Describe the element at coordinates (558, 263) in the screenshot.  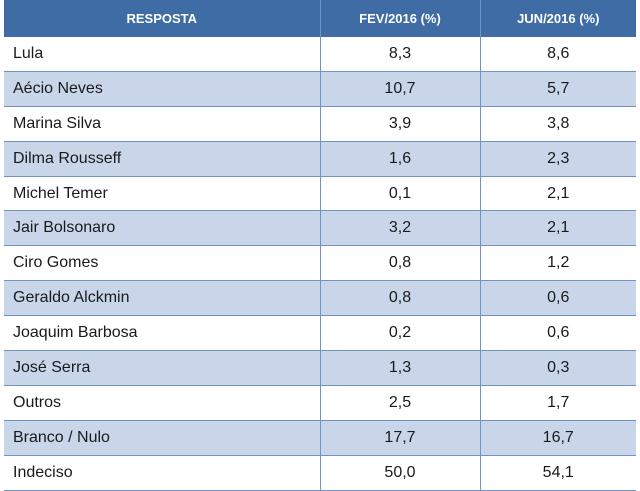
I see `cell-jun: 1,2` at that location.